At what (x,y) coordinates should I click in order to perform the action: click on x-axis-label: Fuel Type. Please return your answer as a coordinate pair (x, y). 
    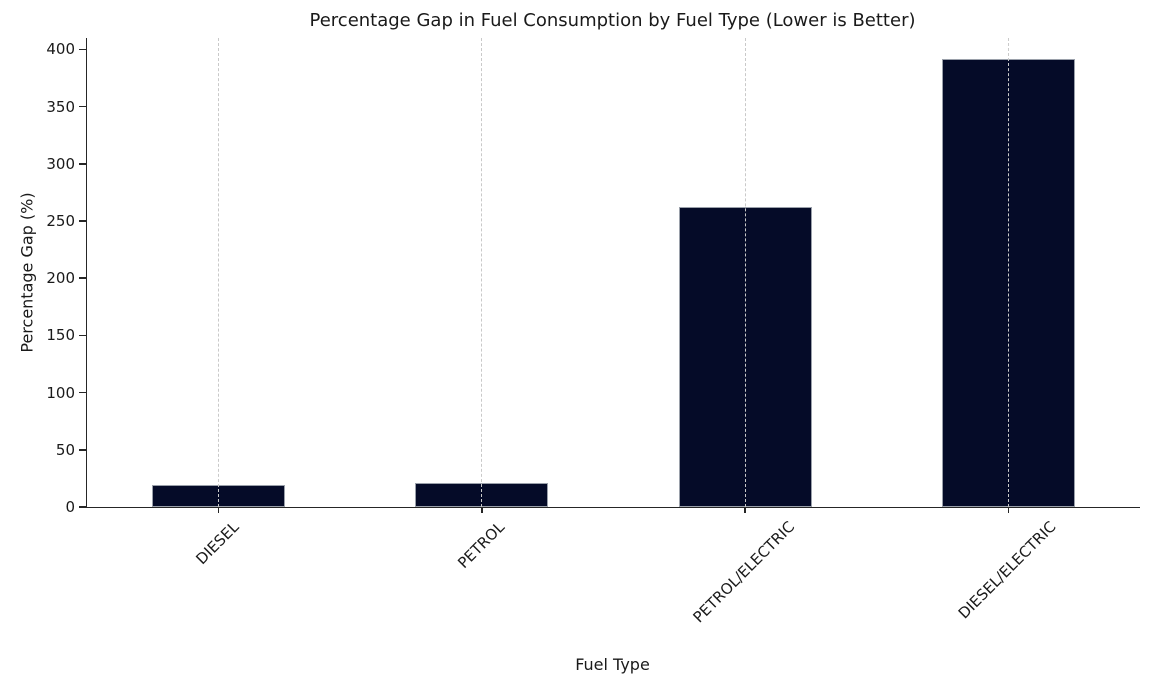
    Looking at the image, I should click on (612, 664).